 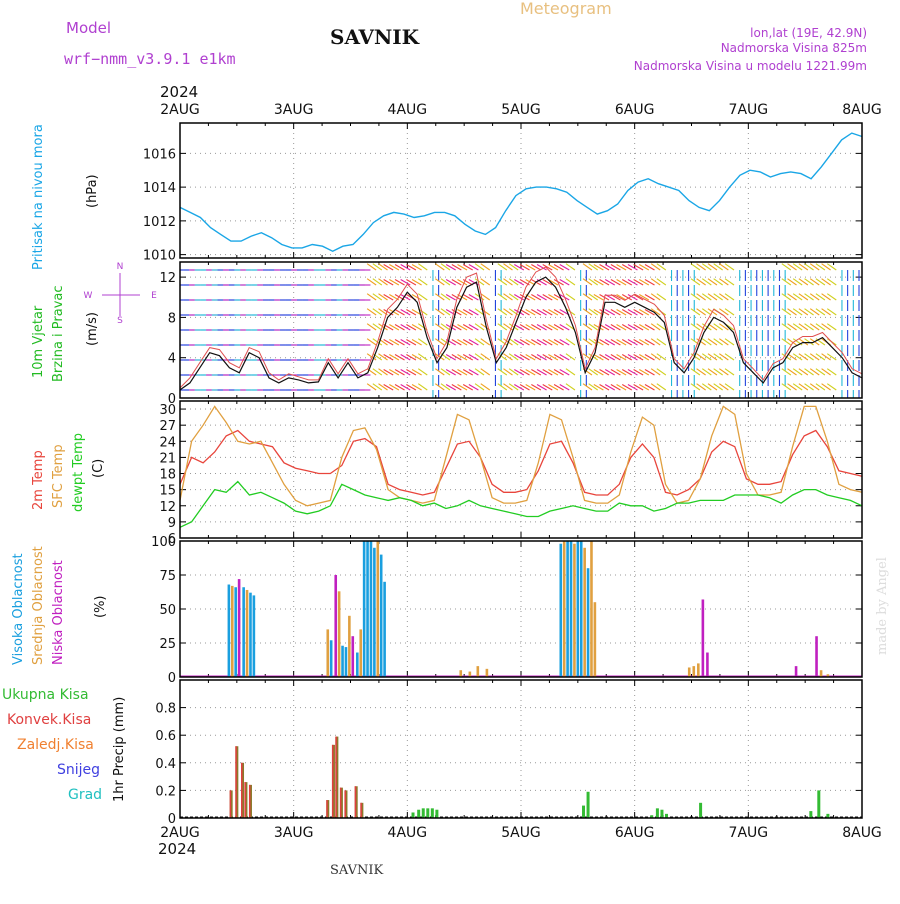 I want to click on precip-legend-hail: Grad, so click(x=85, y=795).